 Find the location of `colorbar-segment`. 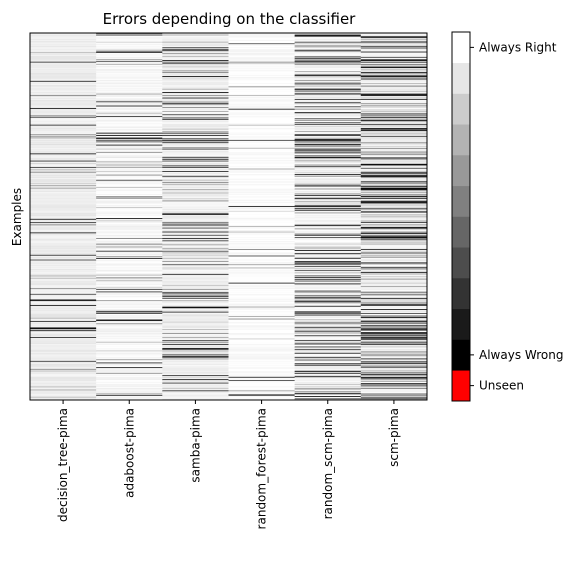

colorbar-segment is located at coordinates (461, 78).